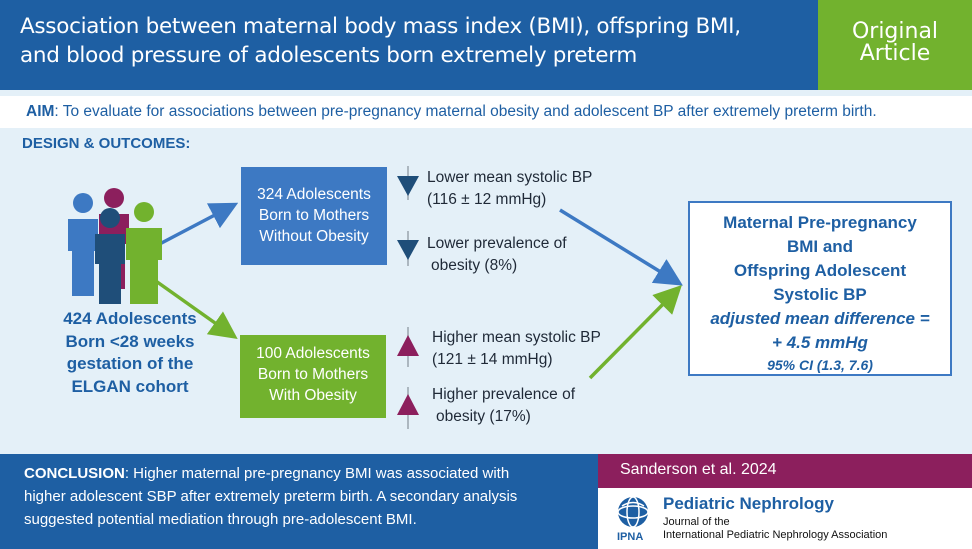 The height and width of the screenshot is (549, 972). I want to click on with-outcome-obesity: Higher prevalence of obesity (17%), so click(503, 406).